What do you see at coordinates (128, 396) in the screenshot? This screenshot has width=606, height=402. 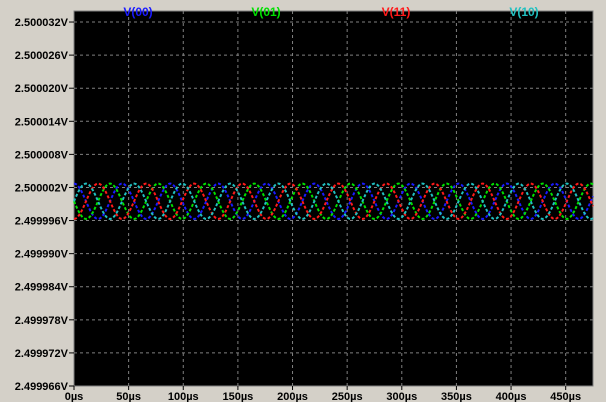 I see `x-tick-label: 50µs` at bounding box center [128, 396].